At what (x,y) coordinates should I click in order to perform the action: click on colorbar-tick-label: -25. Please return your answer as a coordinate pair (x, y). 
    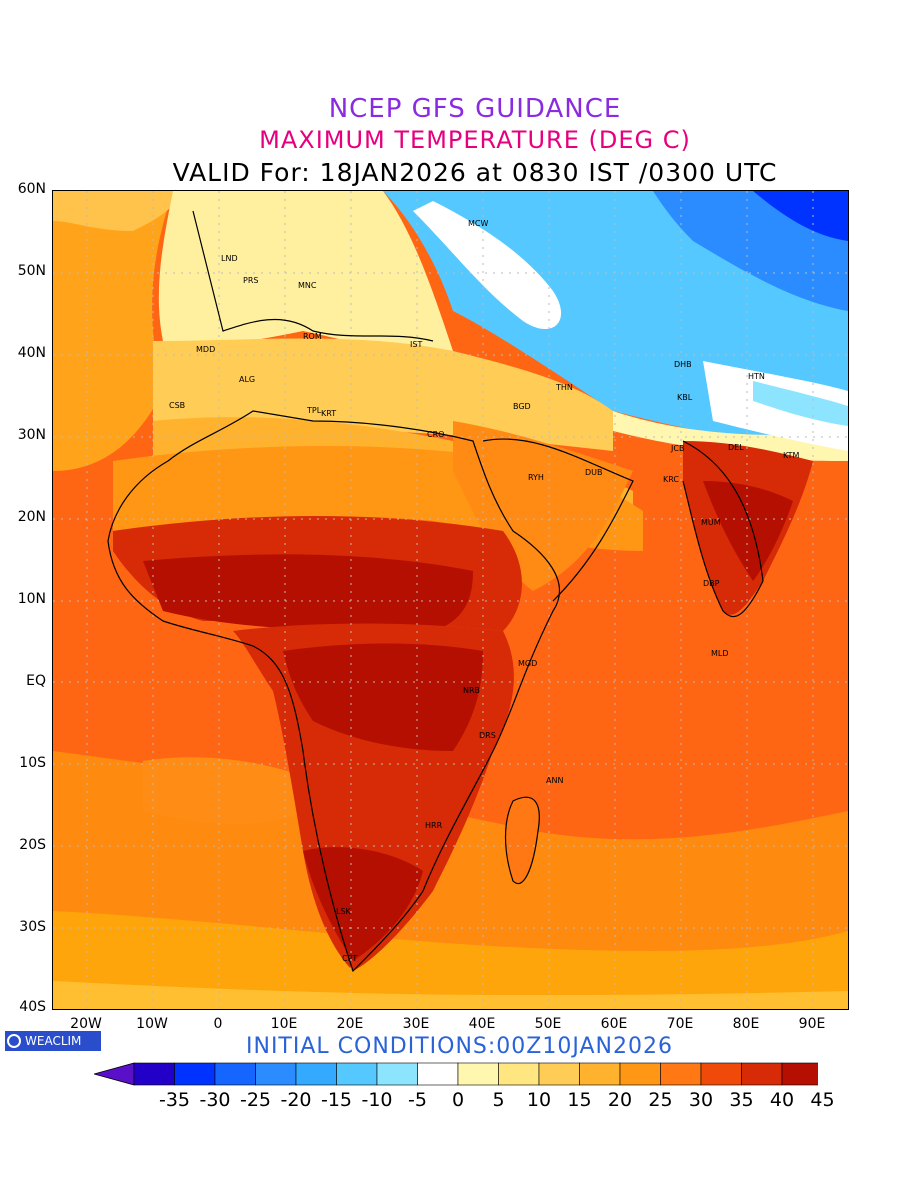
    Looking at the image, I should click on (255, 1100).